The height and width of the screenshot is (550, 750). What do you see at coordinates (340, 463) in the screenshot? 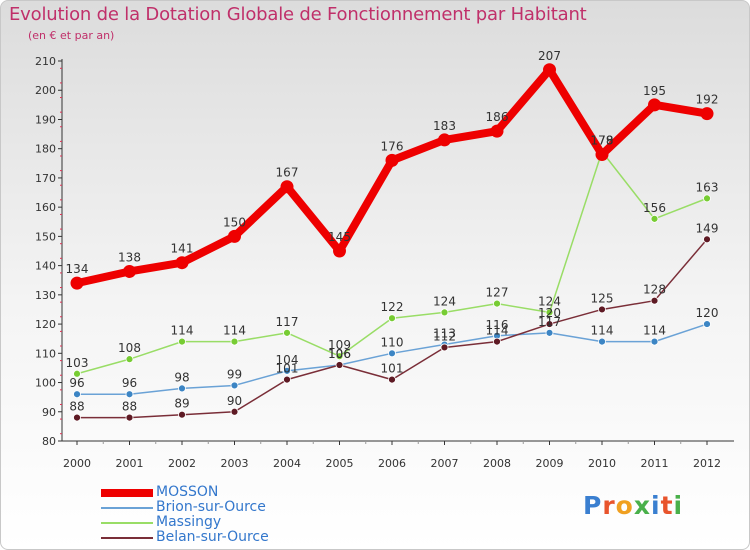
I see `x-tick-label: 2005` at bounding box center [340, 463].